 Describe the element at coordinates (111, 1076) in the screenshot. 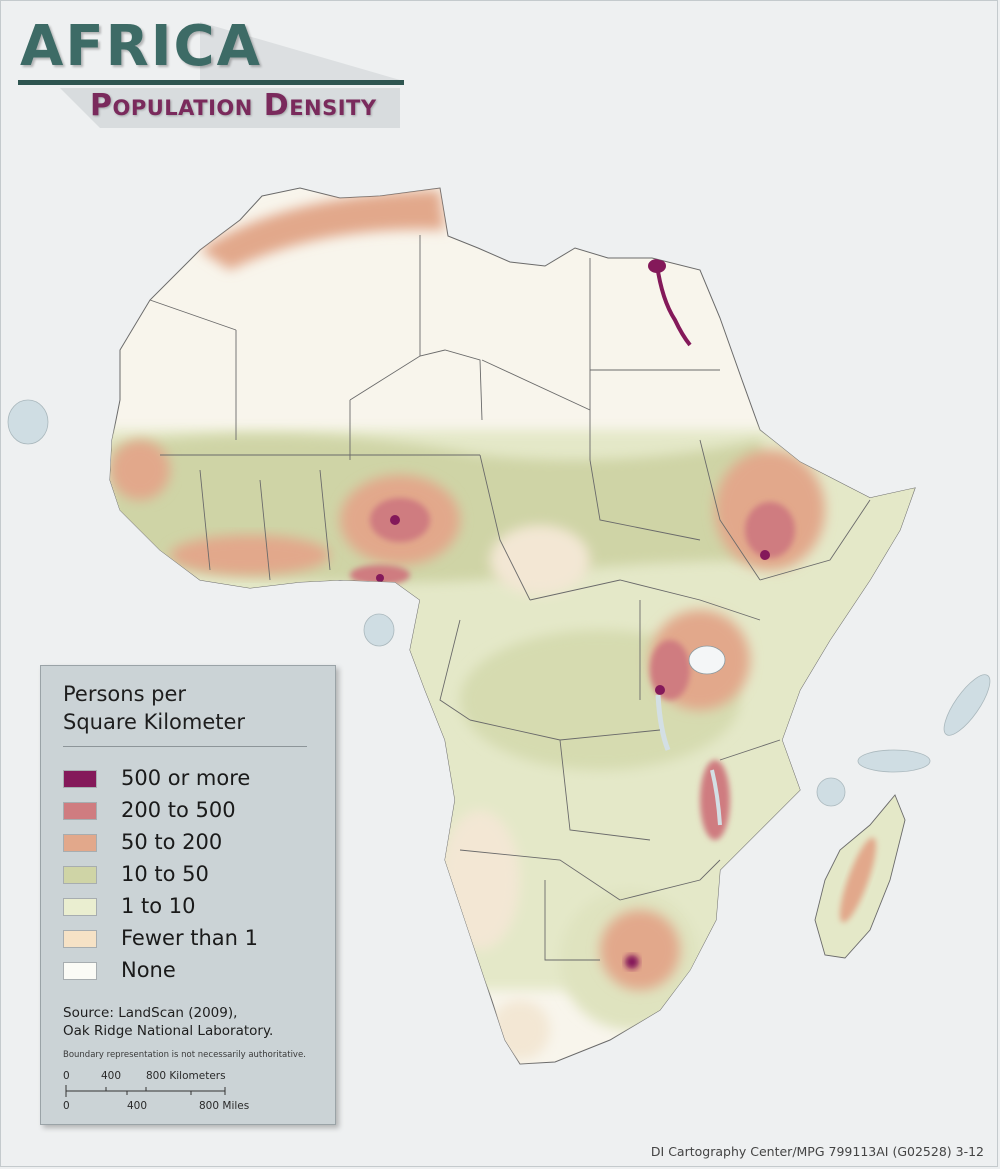

I see `scale-km-400: 400` at that location.